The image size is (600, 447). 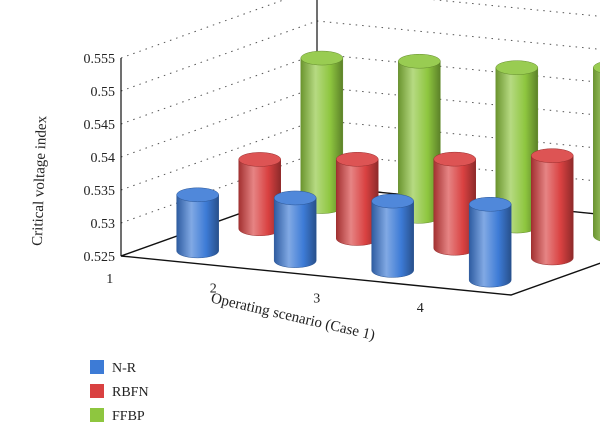 What do you see at coordinates (213, 289) in the screenshot?
I see `x-tick-label: 2` at bounding box center [213, 289].